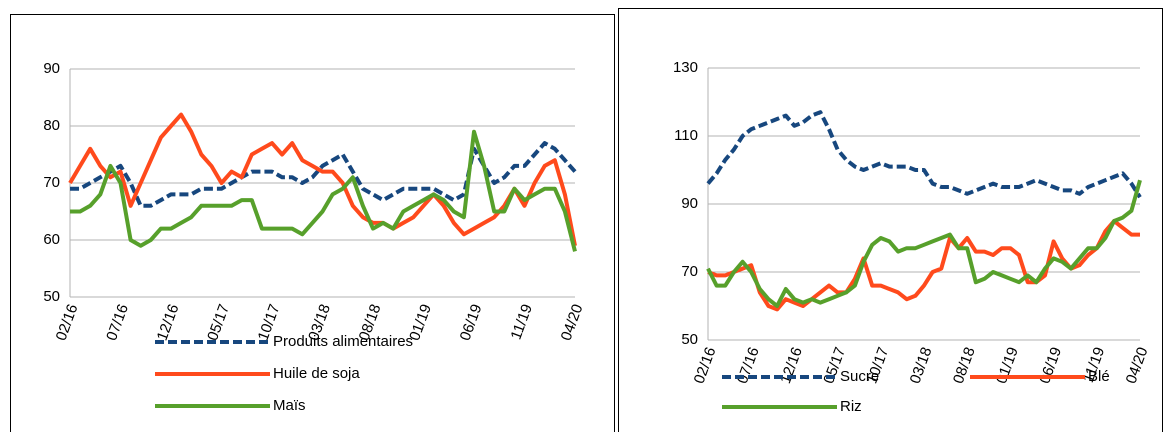 The width and height of the screenshot is (1165, 432). I want to click on legend-label: Riz, so click(851, 406).